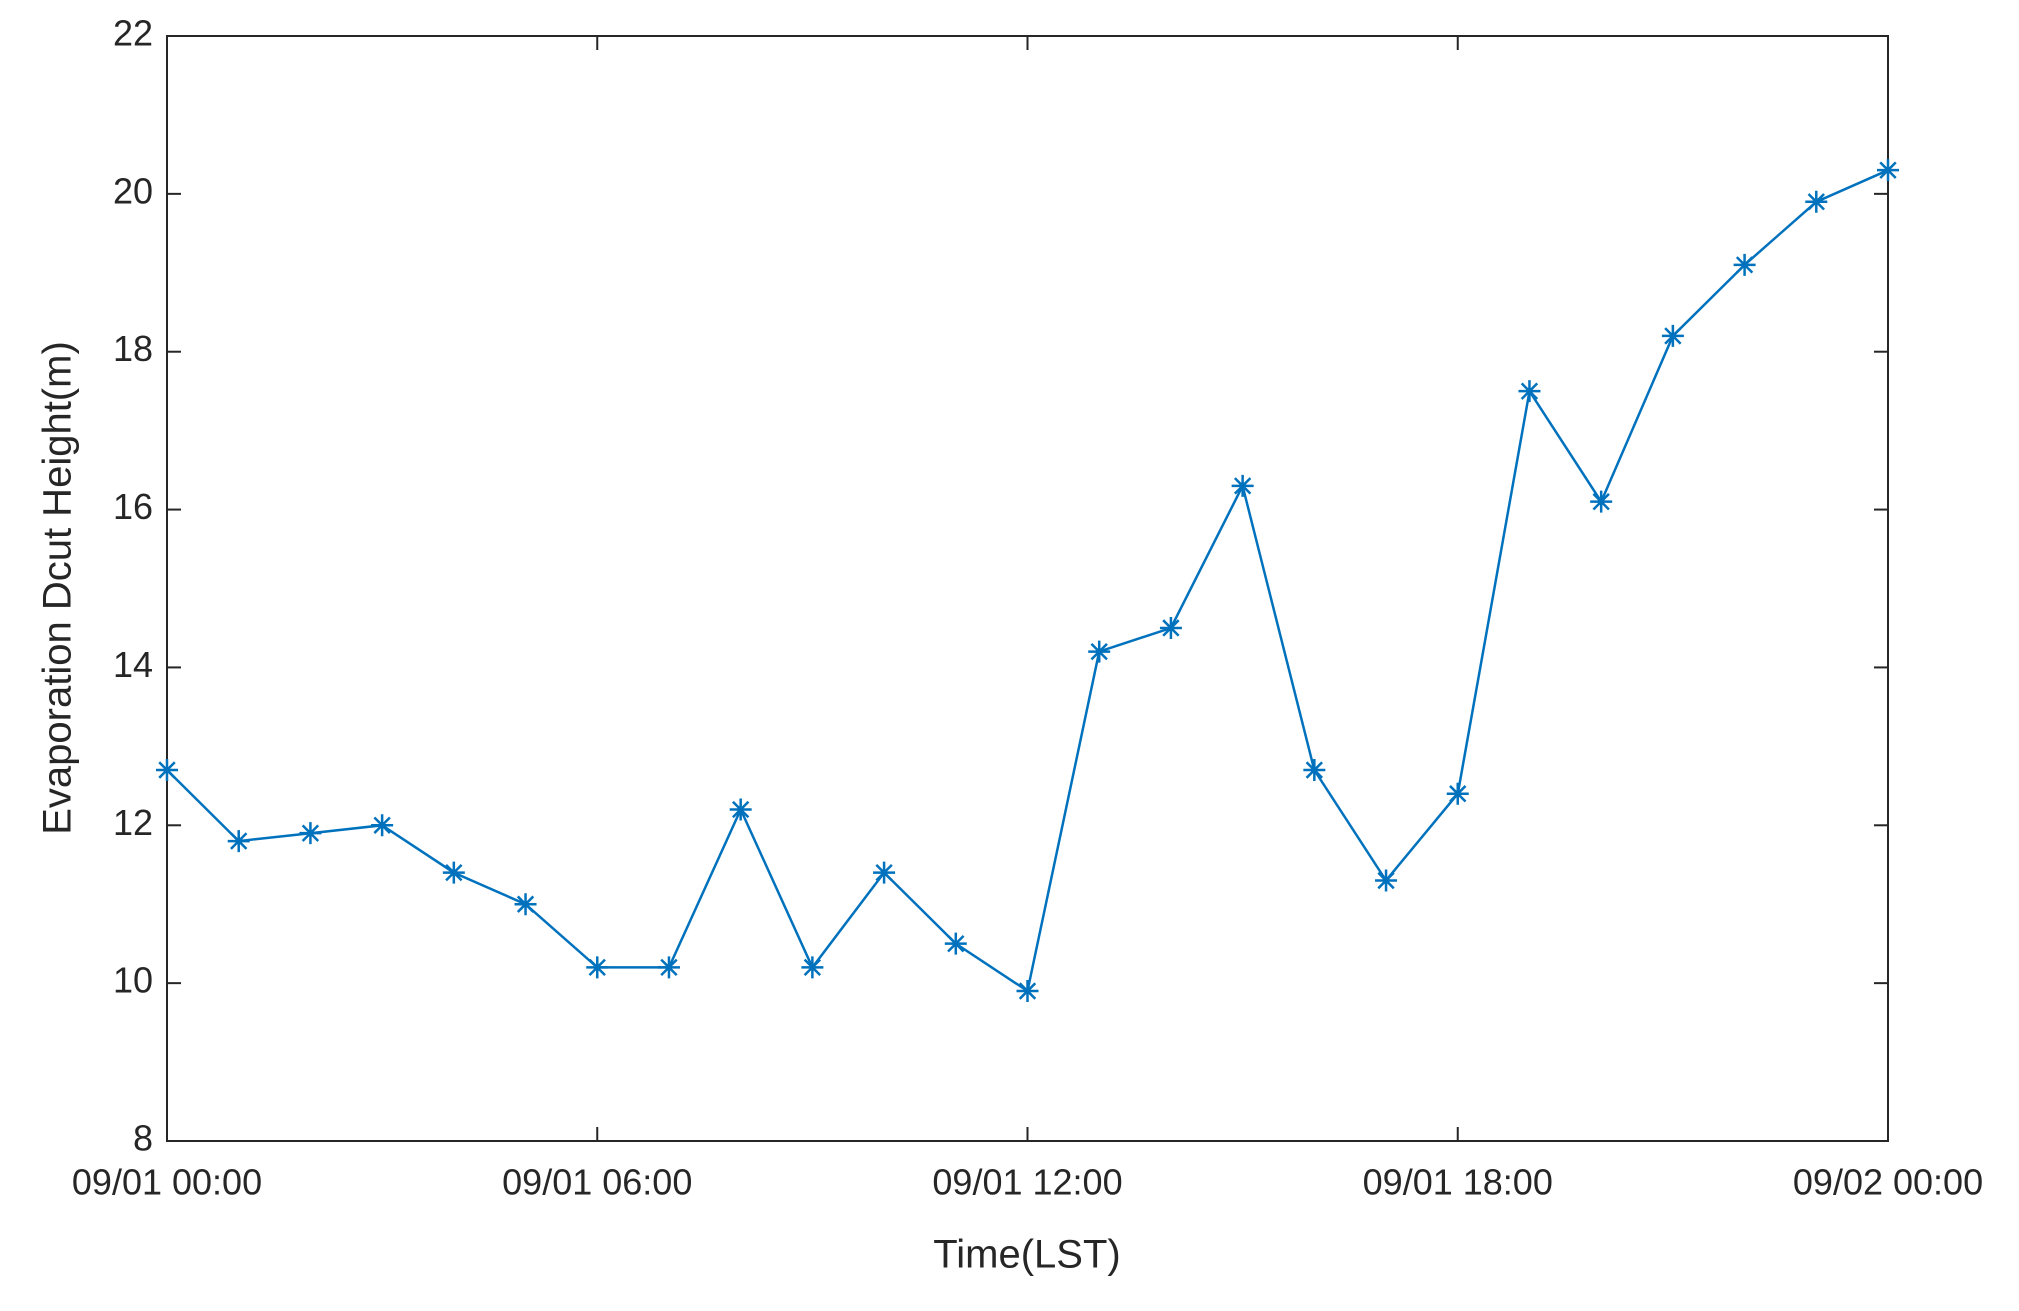 The image size is (2019, 1311). Describe the element at coordinates (133, 822) in the screenshot. I see `y-tick-label: 12` at that location.